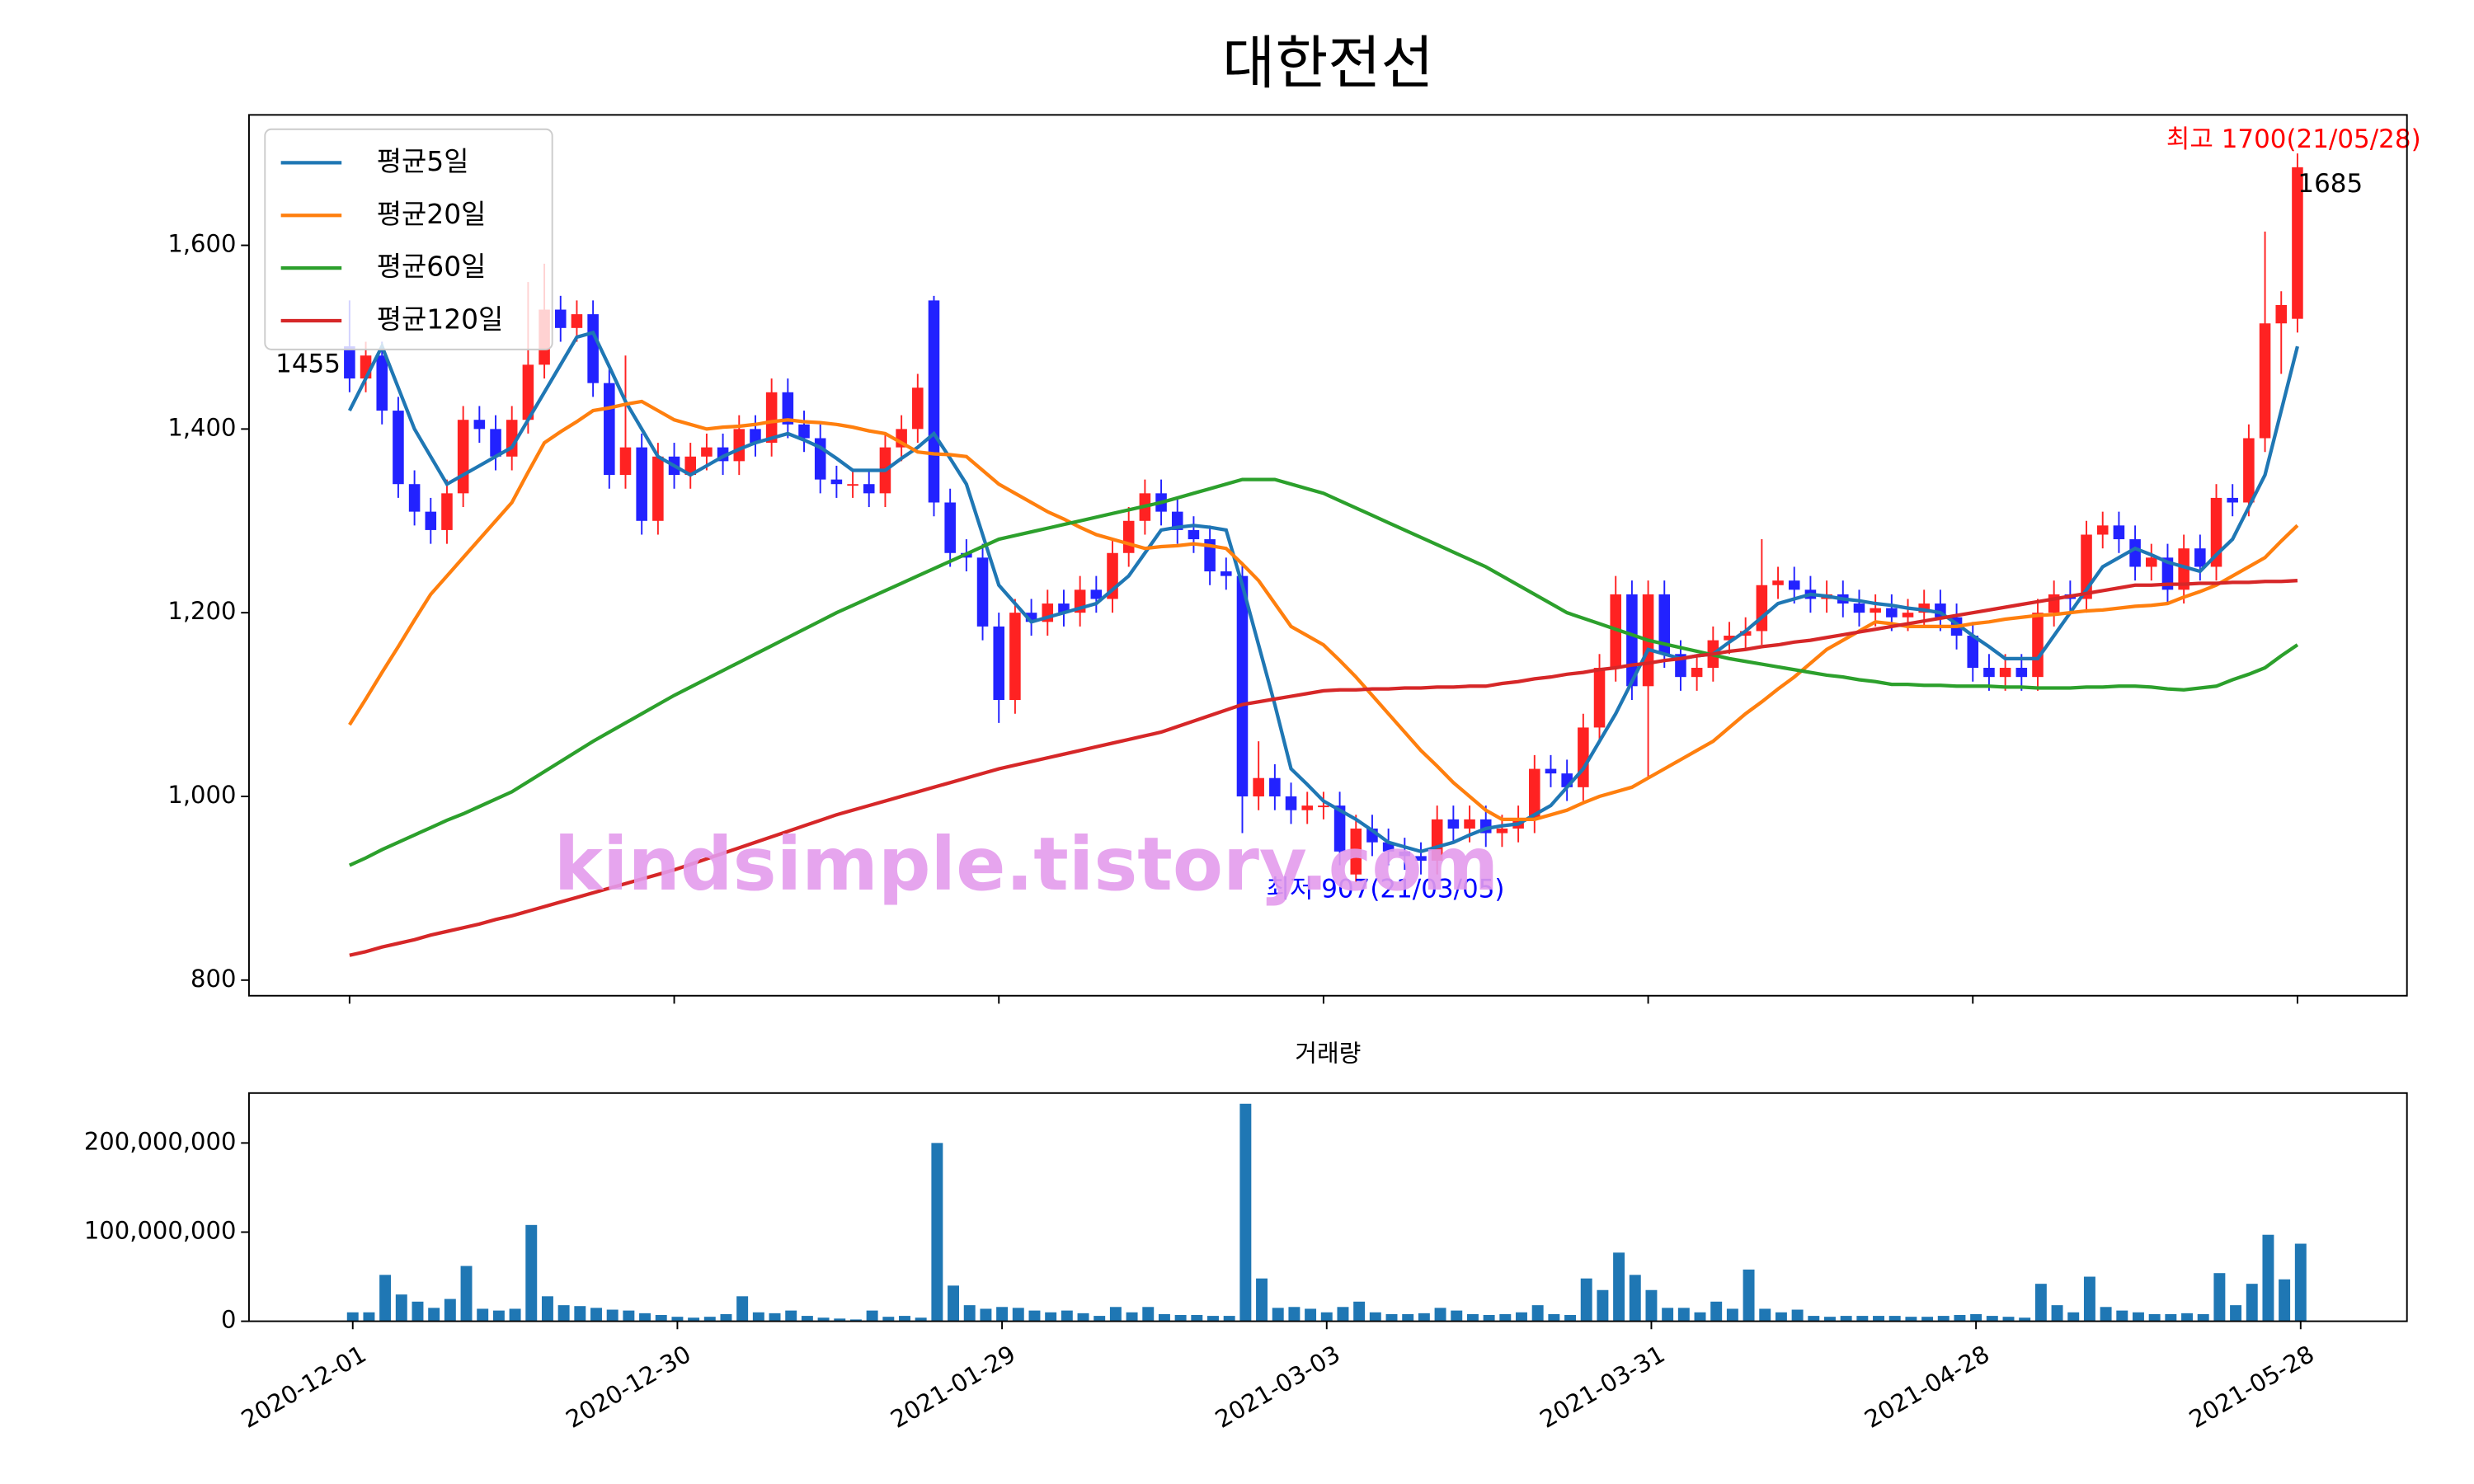 This screenshot has height=1484, width=2474. Describe the element at coordinates (201, 244) in the screenshot. I see `y-tick-label: 1,600` at that location.